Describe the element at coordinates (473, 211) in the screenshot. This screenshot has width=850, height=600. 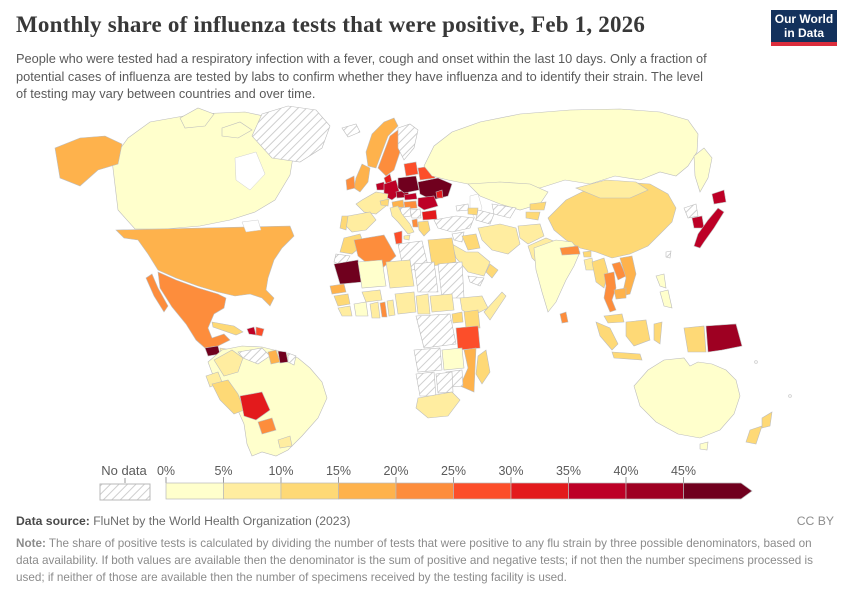
I see `map-country-azerbaijan` at that location.